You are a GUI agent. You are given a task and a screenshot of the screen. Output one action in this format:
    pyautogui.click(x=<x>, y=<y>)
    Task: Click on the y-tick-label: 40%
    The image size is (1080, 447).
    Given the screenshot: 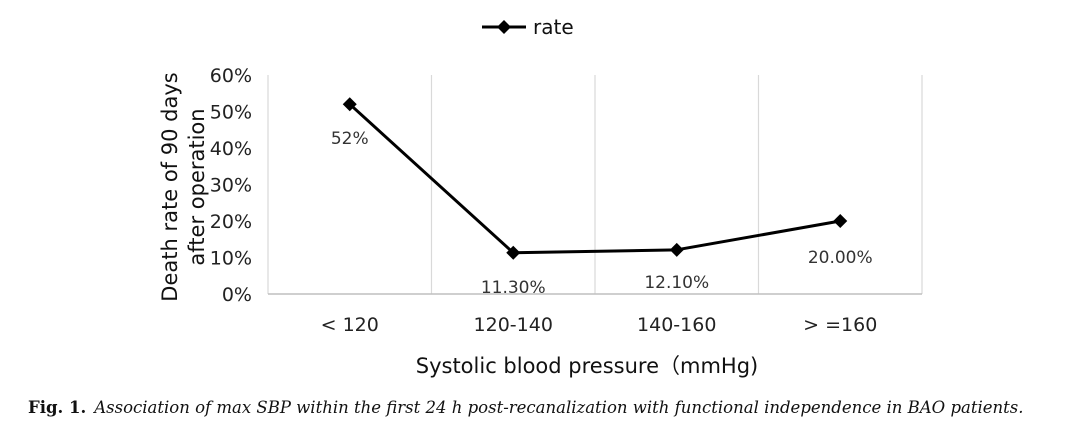 What is the action you would take?
    pyautogui.click(x=231, y=149)
    